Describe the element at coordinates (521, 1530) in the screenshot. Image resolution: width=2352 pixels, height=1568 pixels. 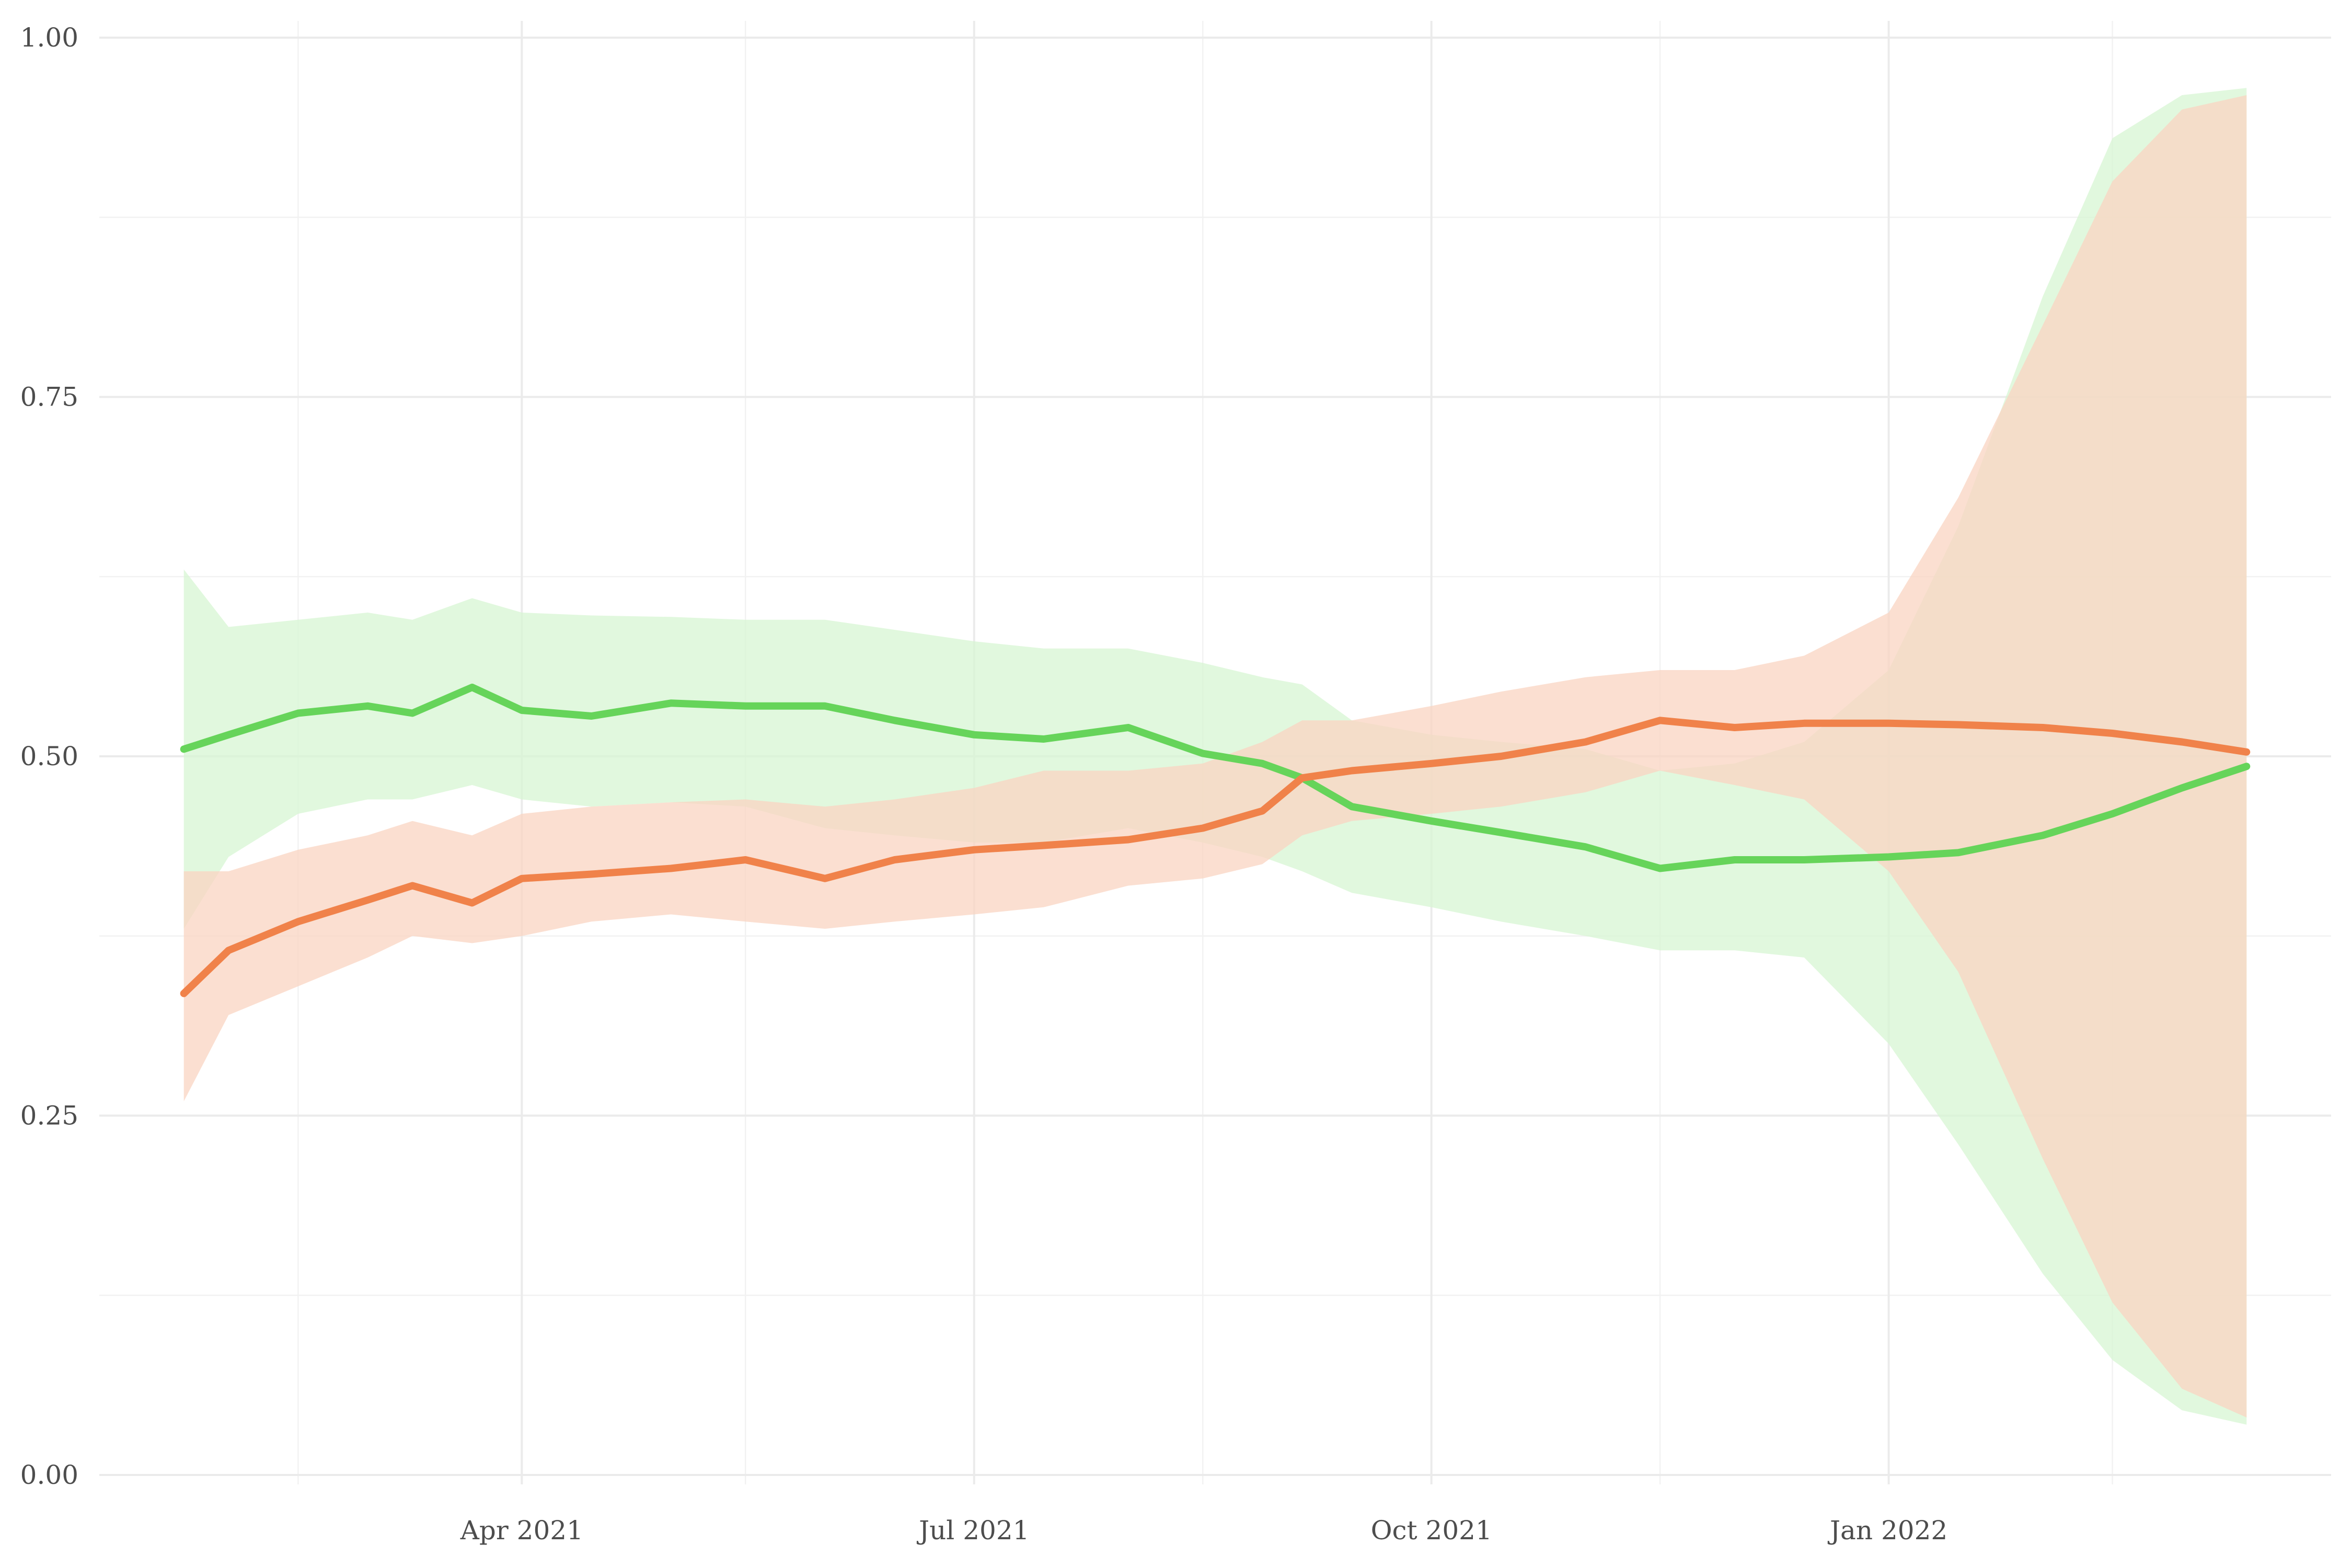
I see `x-tick-label: Apr 2021` at that location.